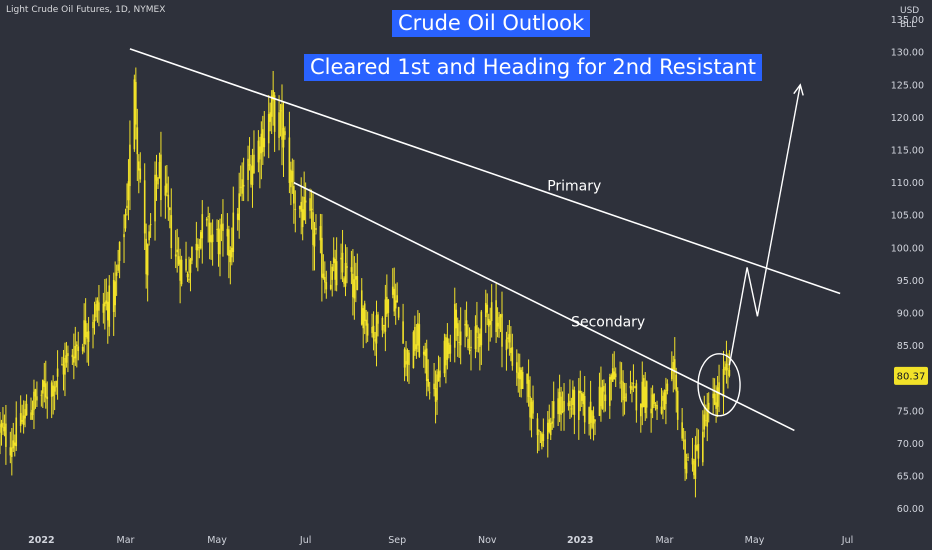 The image size is (932, 550). I want to click on trendline-label-secondary: Secondary, so click(608, 322).